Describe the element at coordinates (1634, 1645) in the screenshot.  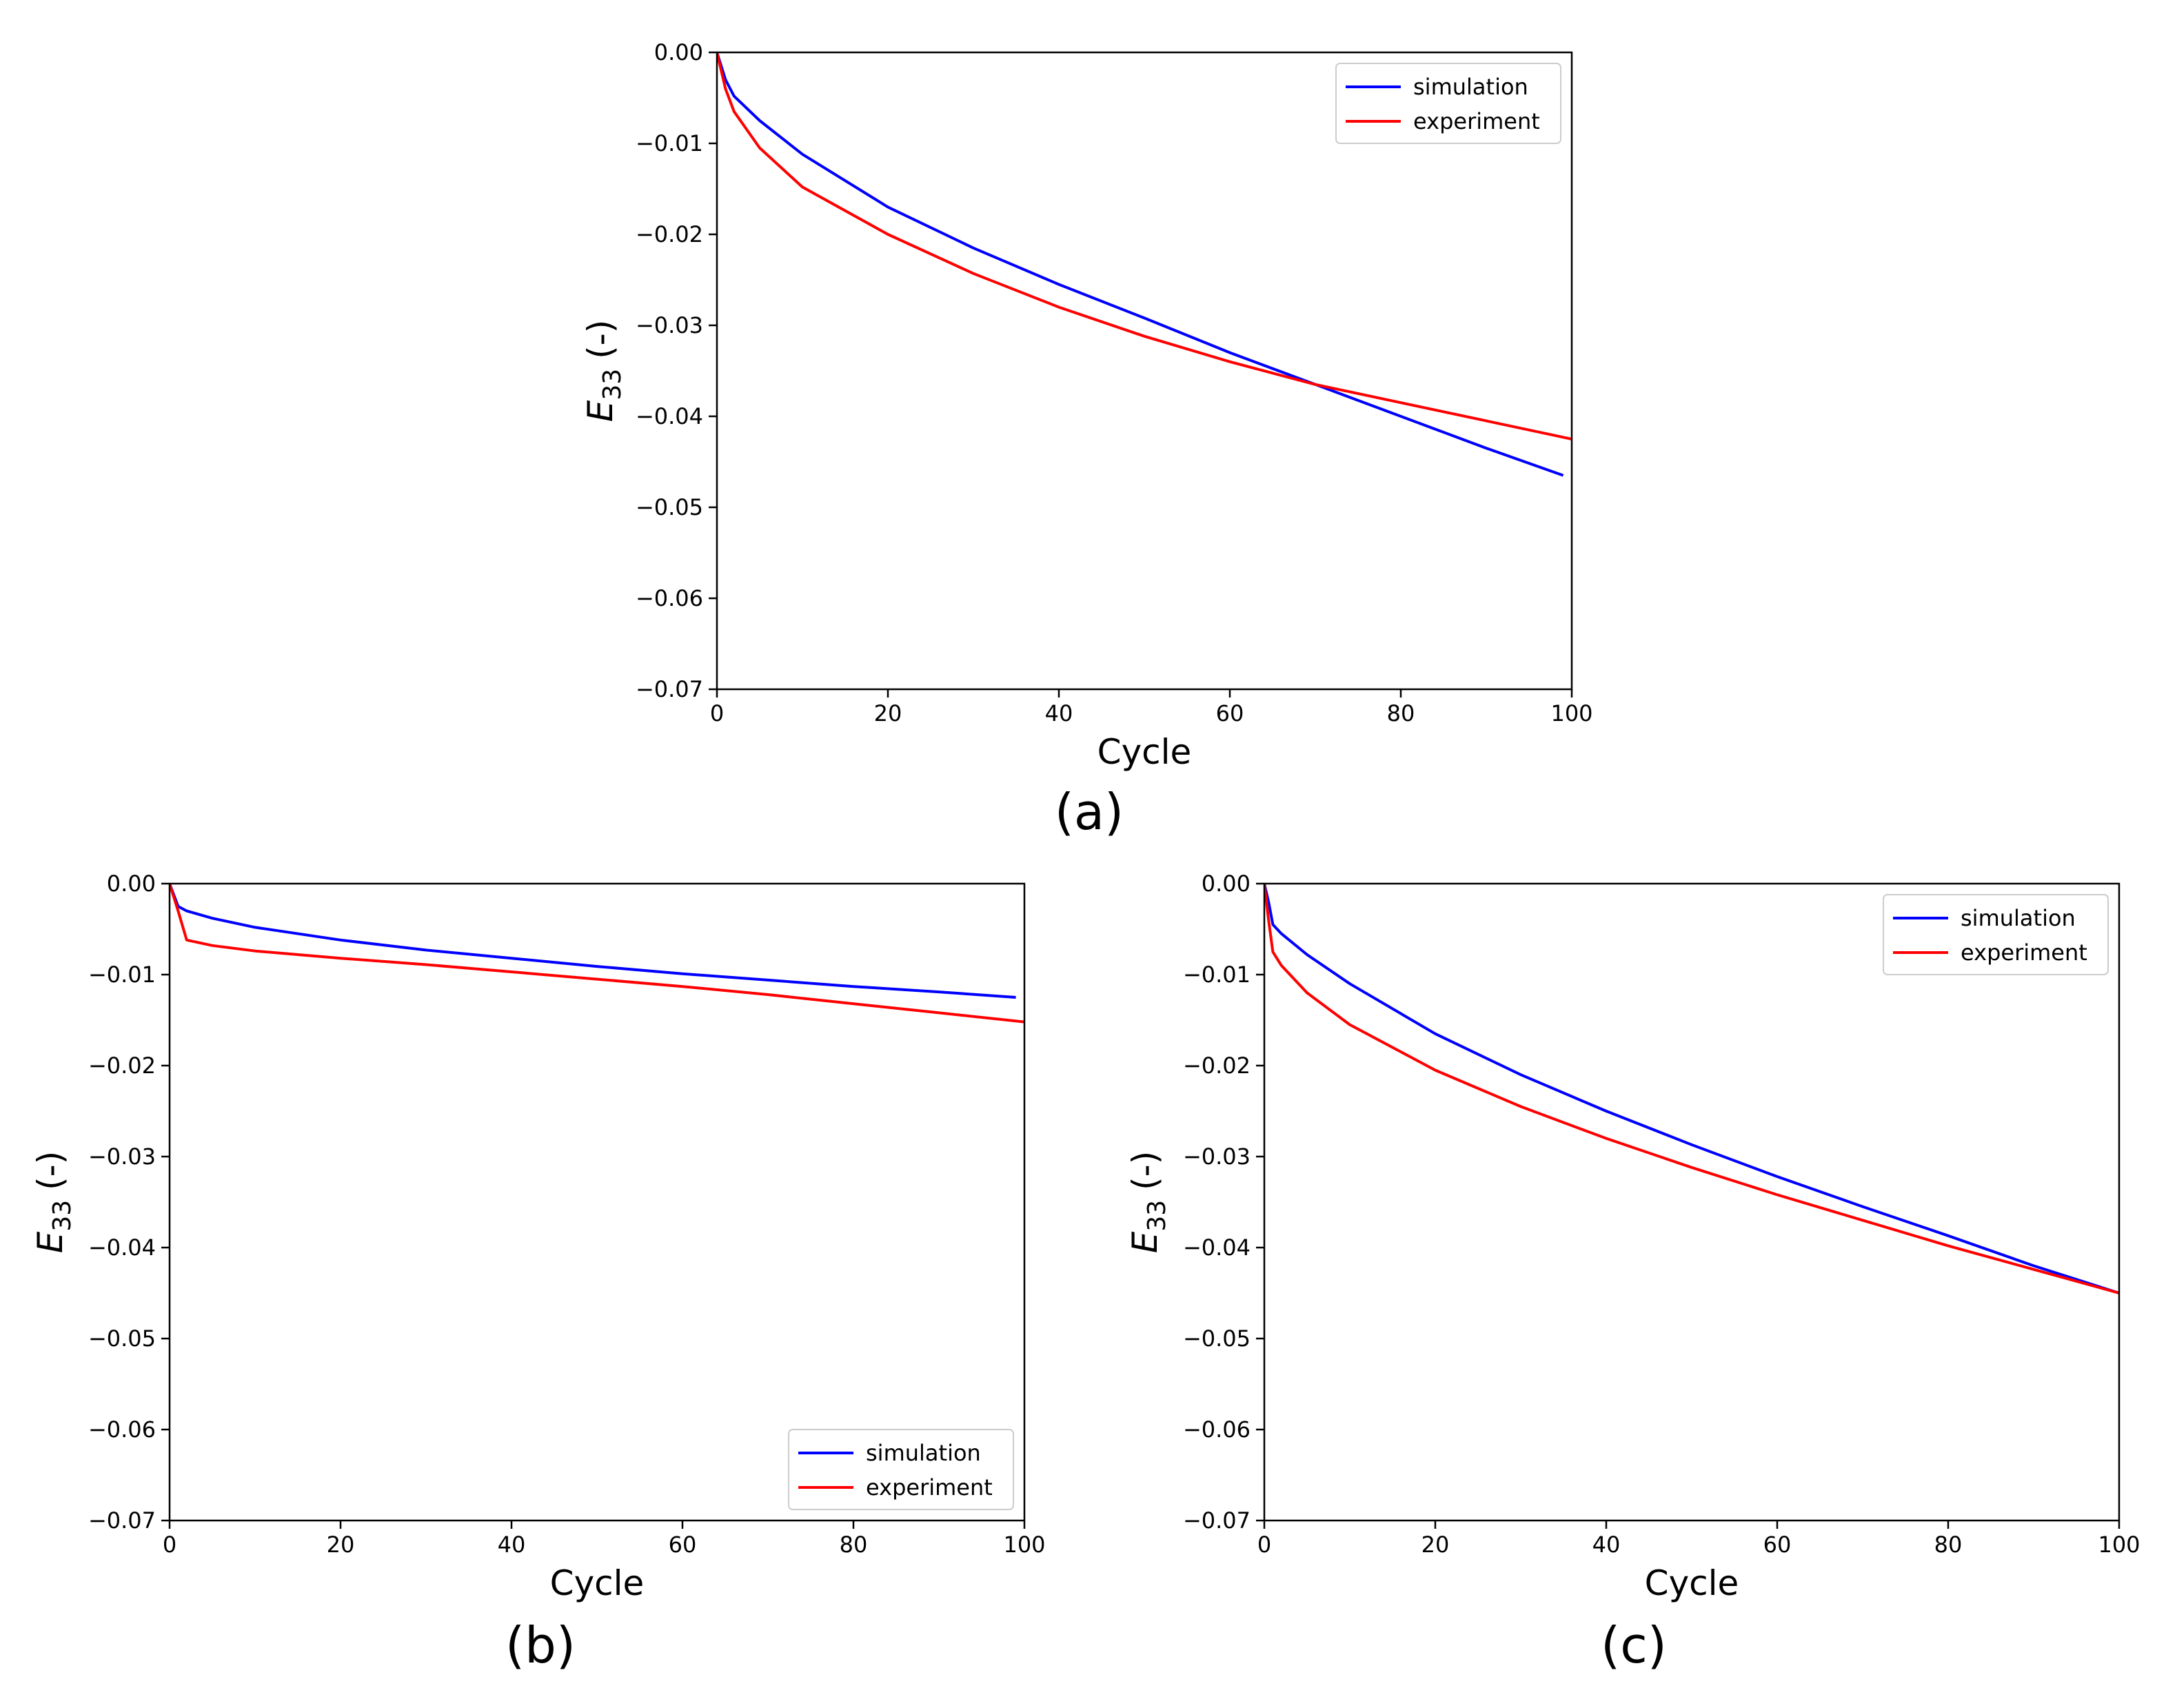
I see `panel-label-c: (c)` at that location.